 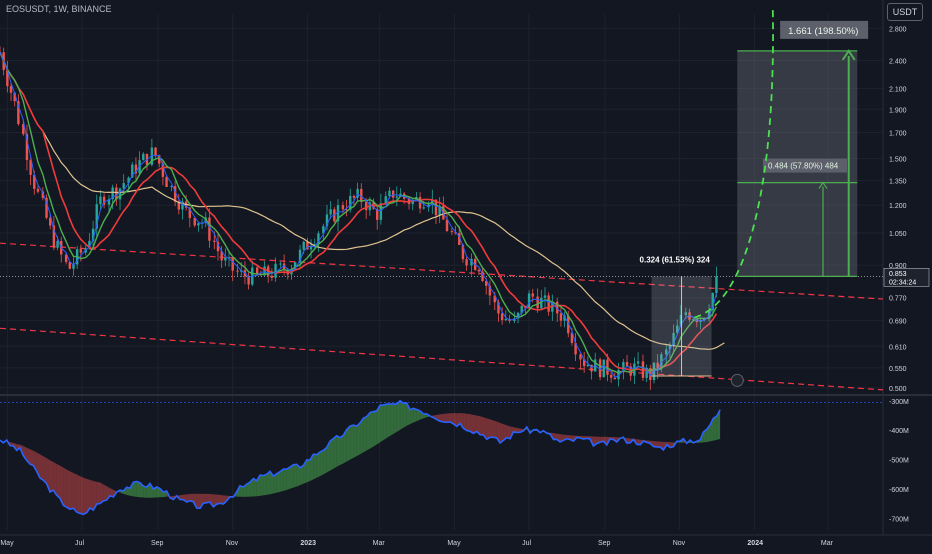 What do you see at coordinates (905, 12) in the screenshot?
I see `currency-button: USDT` at bounding box center [905, 12].